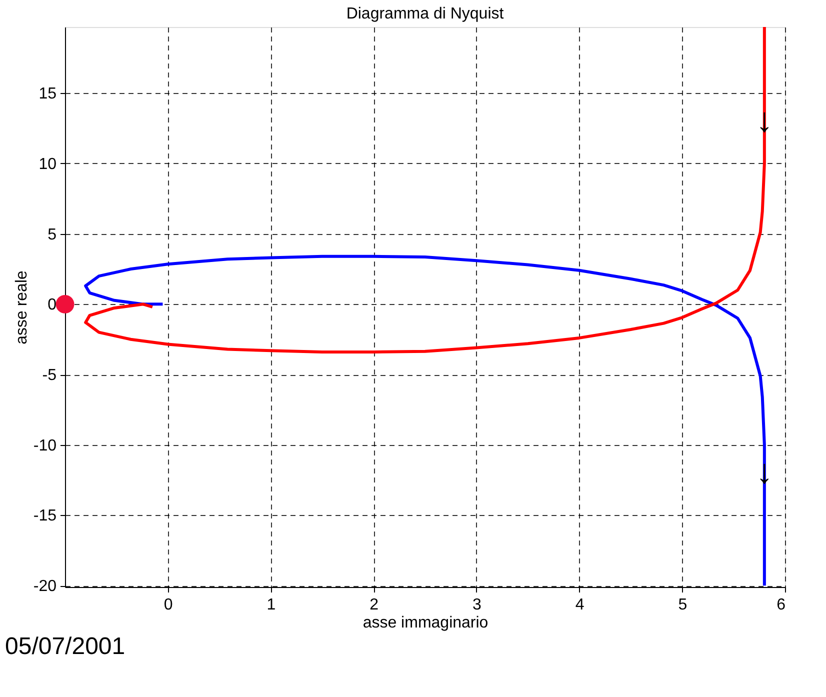  Describe the element at coordinates (477, 605) in the screenshot. I see `x-tick-label: 3` at that location.